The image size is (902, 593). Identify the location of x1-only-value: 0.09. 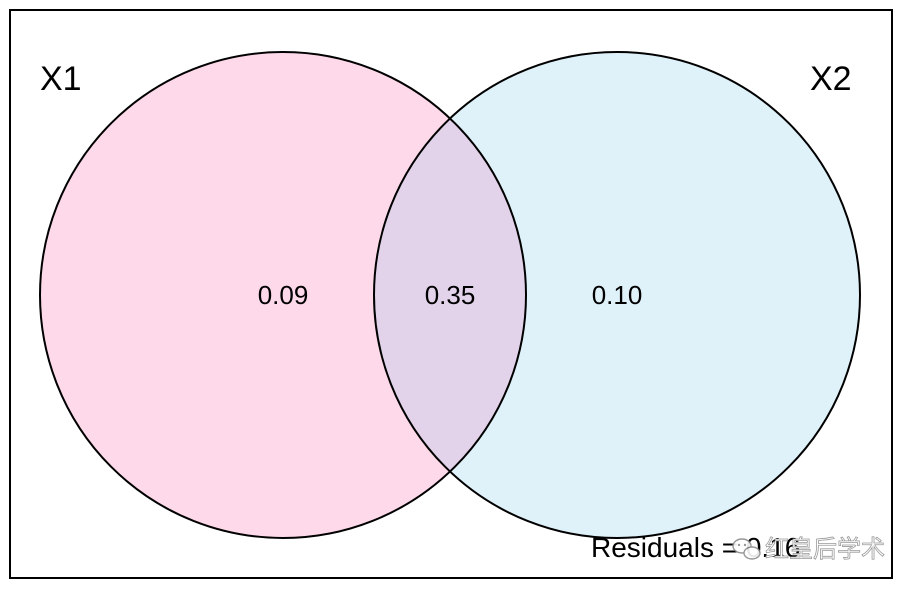
(283, 295).